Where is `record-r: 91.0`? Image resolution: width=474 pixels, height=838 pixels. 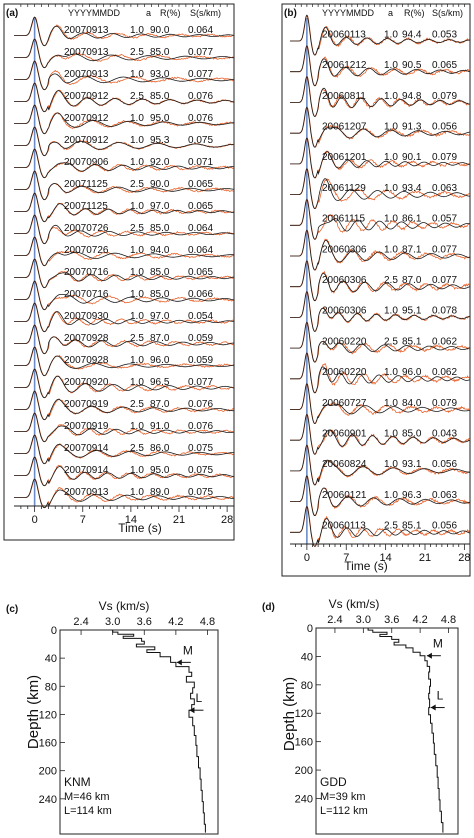
record-r: 91.0 is located at coordinates (160, 426).